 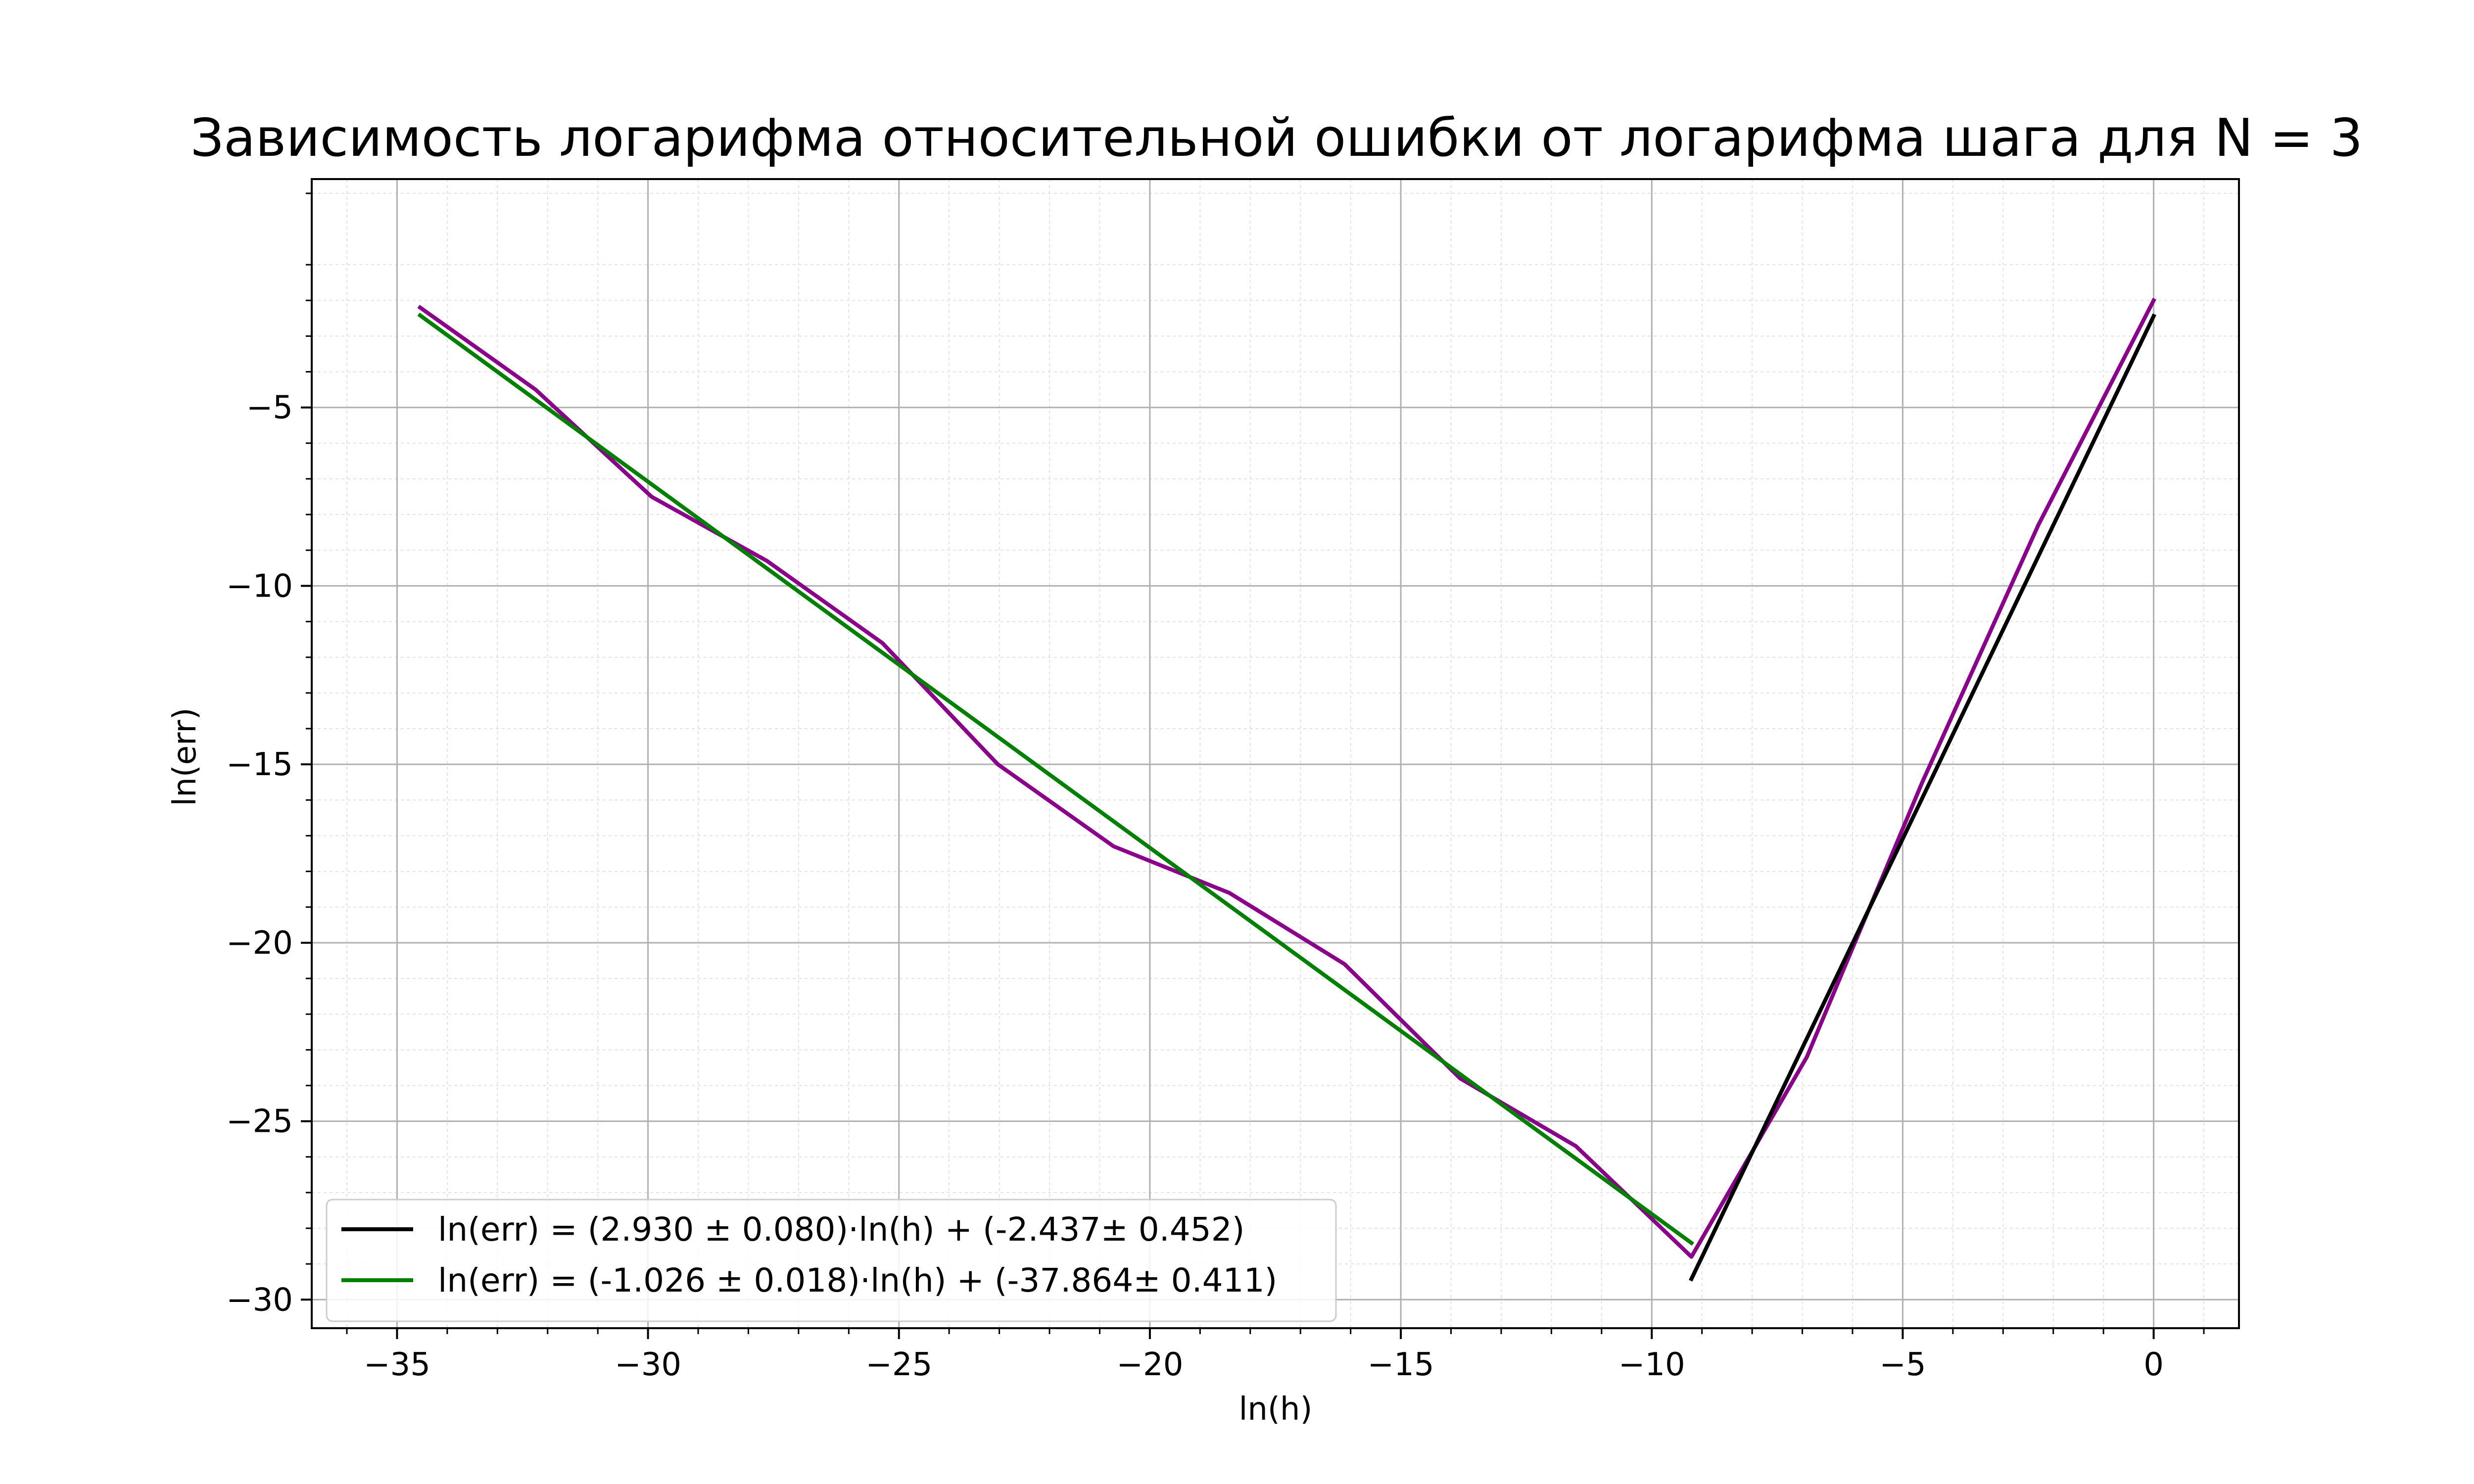 I want to click on x-tick-label: −30, so click(x=648, y=1364).